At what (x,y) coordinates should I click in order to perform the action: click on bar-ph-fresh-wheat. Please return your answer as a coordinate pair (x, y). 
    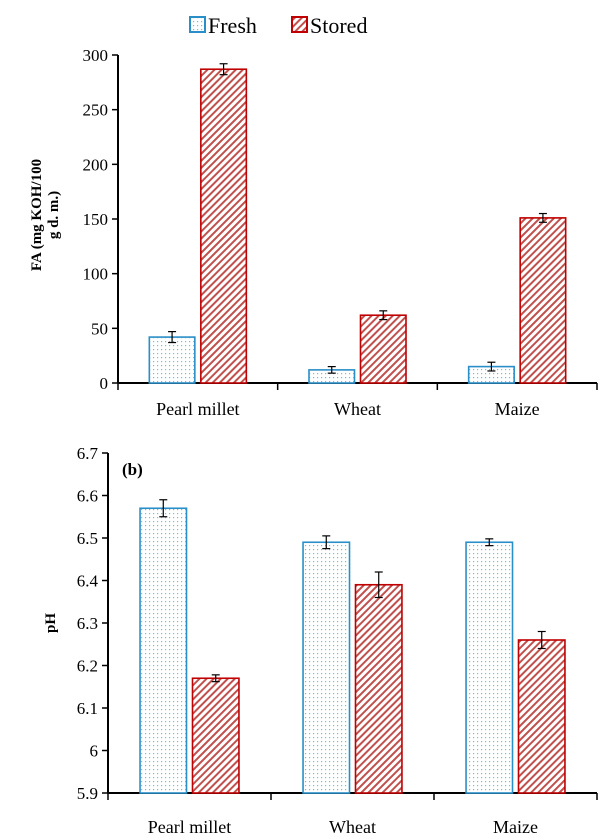
    Looking at the image, I should click on (326, 667).